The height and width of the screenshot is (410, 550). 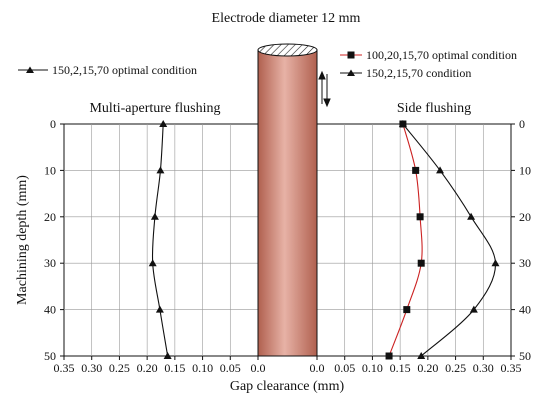 What do you see at coordinates (522, 124) in the screenshot?
I see `y-tick-label-right: 0` at bounding box center [522, 124].